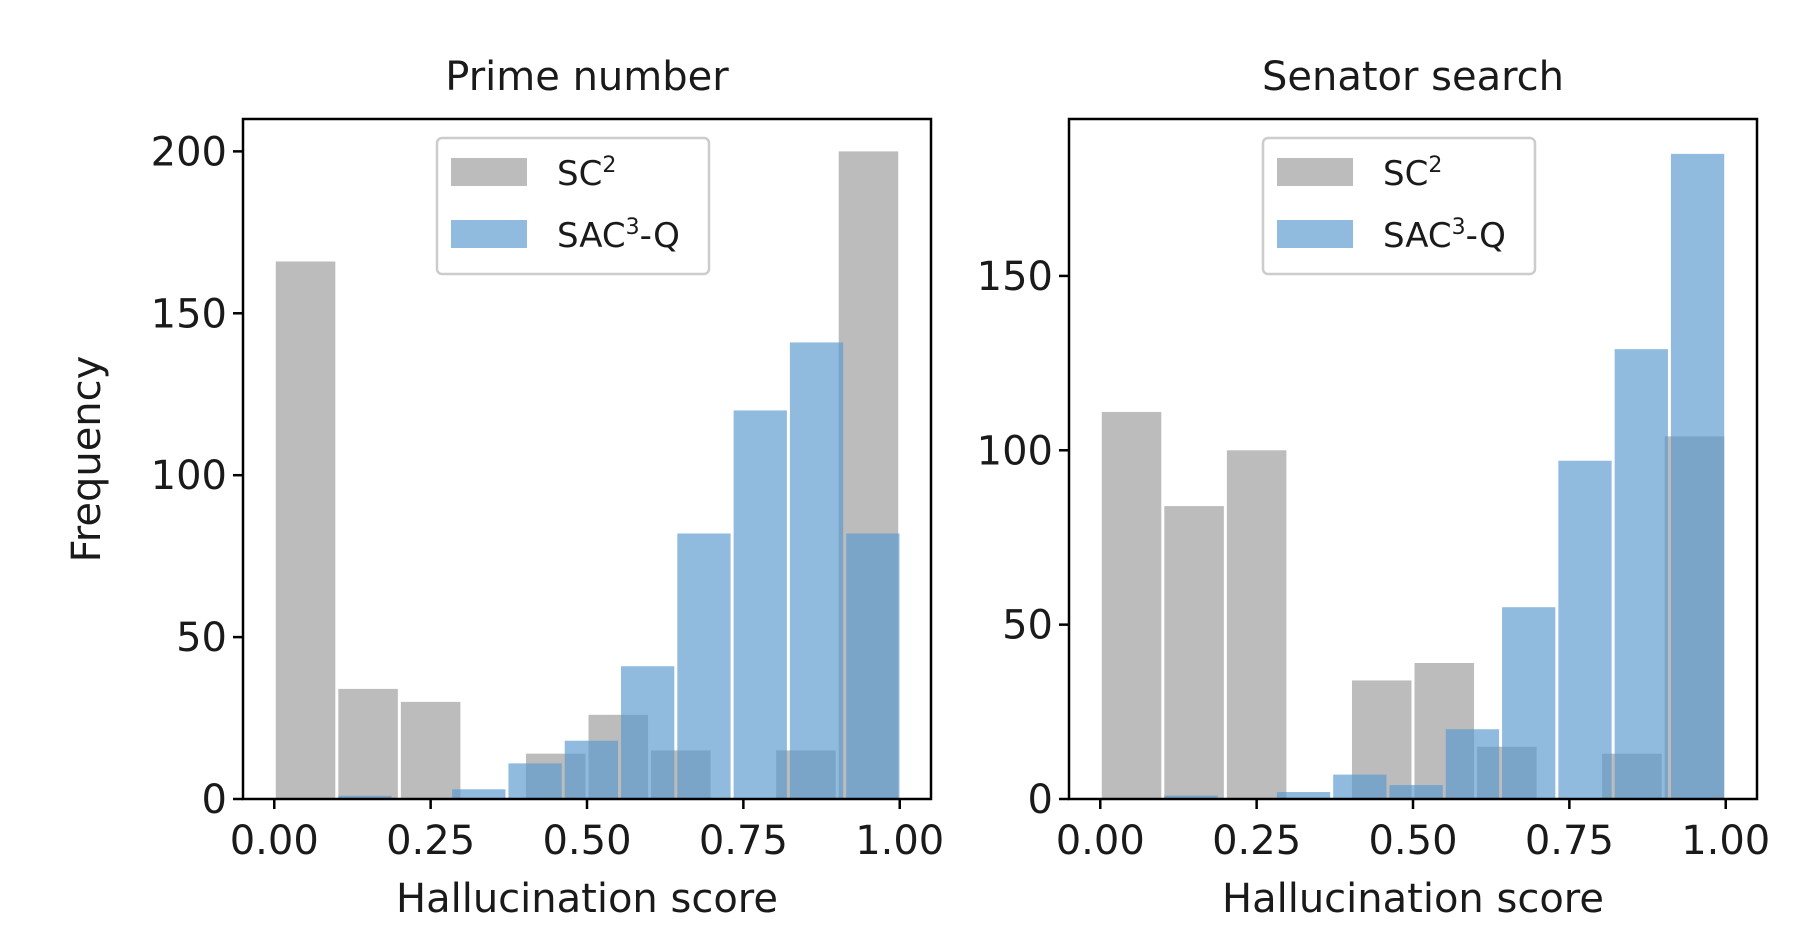 This screenshot has width=1810, height=950. I want to click on chart-title: Senator search, so click(1413, 77).